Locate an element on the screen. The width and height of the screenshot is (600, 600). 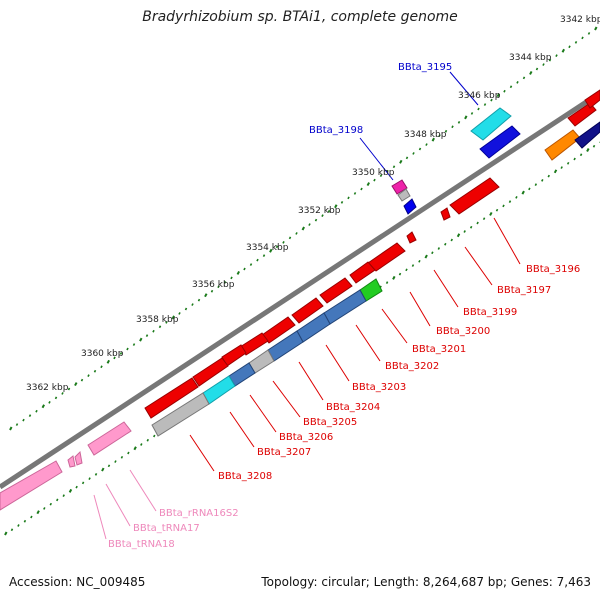
gene-label: BBta_tRNA17 is located at coordinates (166, 528).